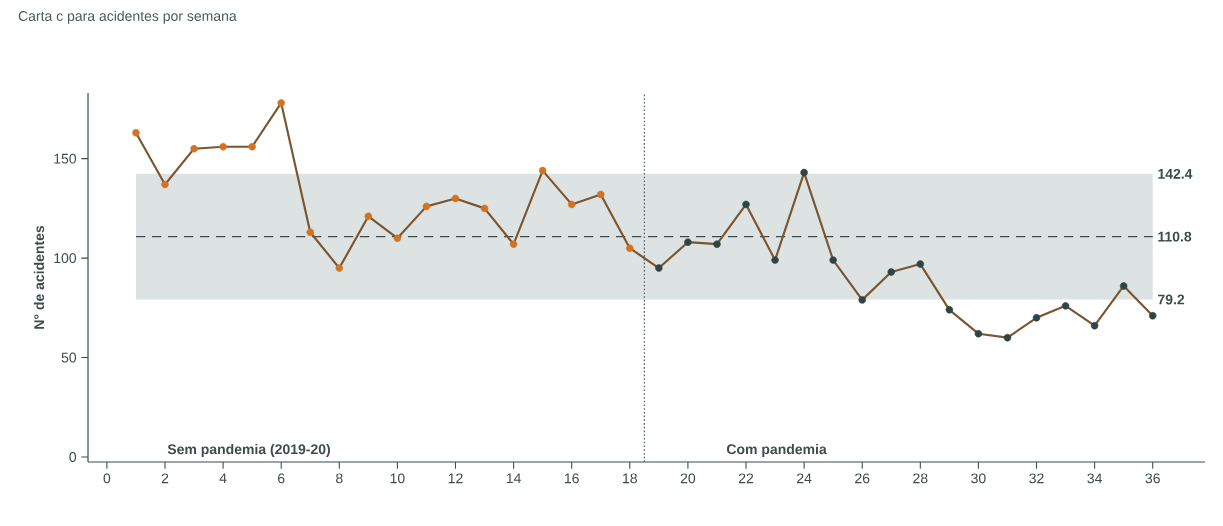 The height and width of the screenshot is (526, 1223). I want to click on x-tick-label: 16, so click(571, 478).